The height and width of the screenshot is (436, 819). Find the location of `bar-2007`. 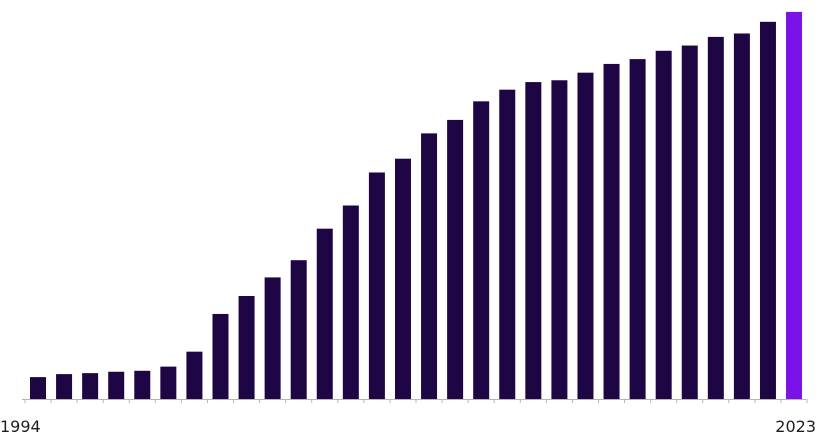

bar-2007 is located at coordinates (376, 285).